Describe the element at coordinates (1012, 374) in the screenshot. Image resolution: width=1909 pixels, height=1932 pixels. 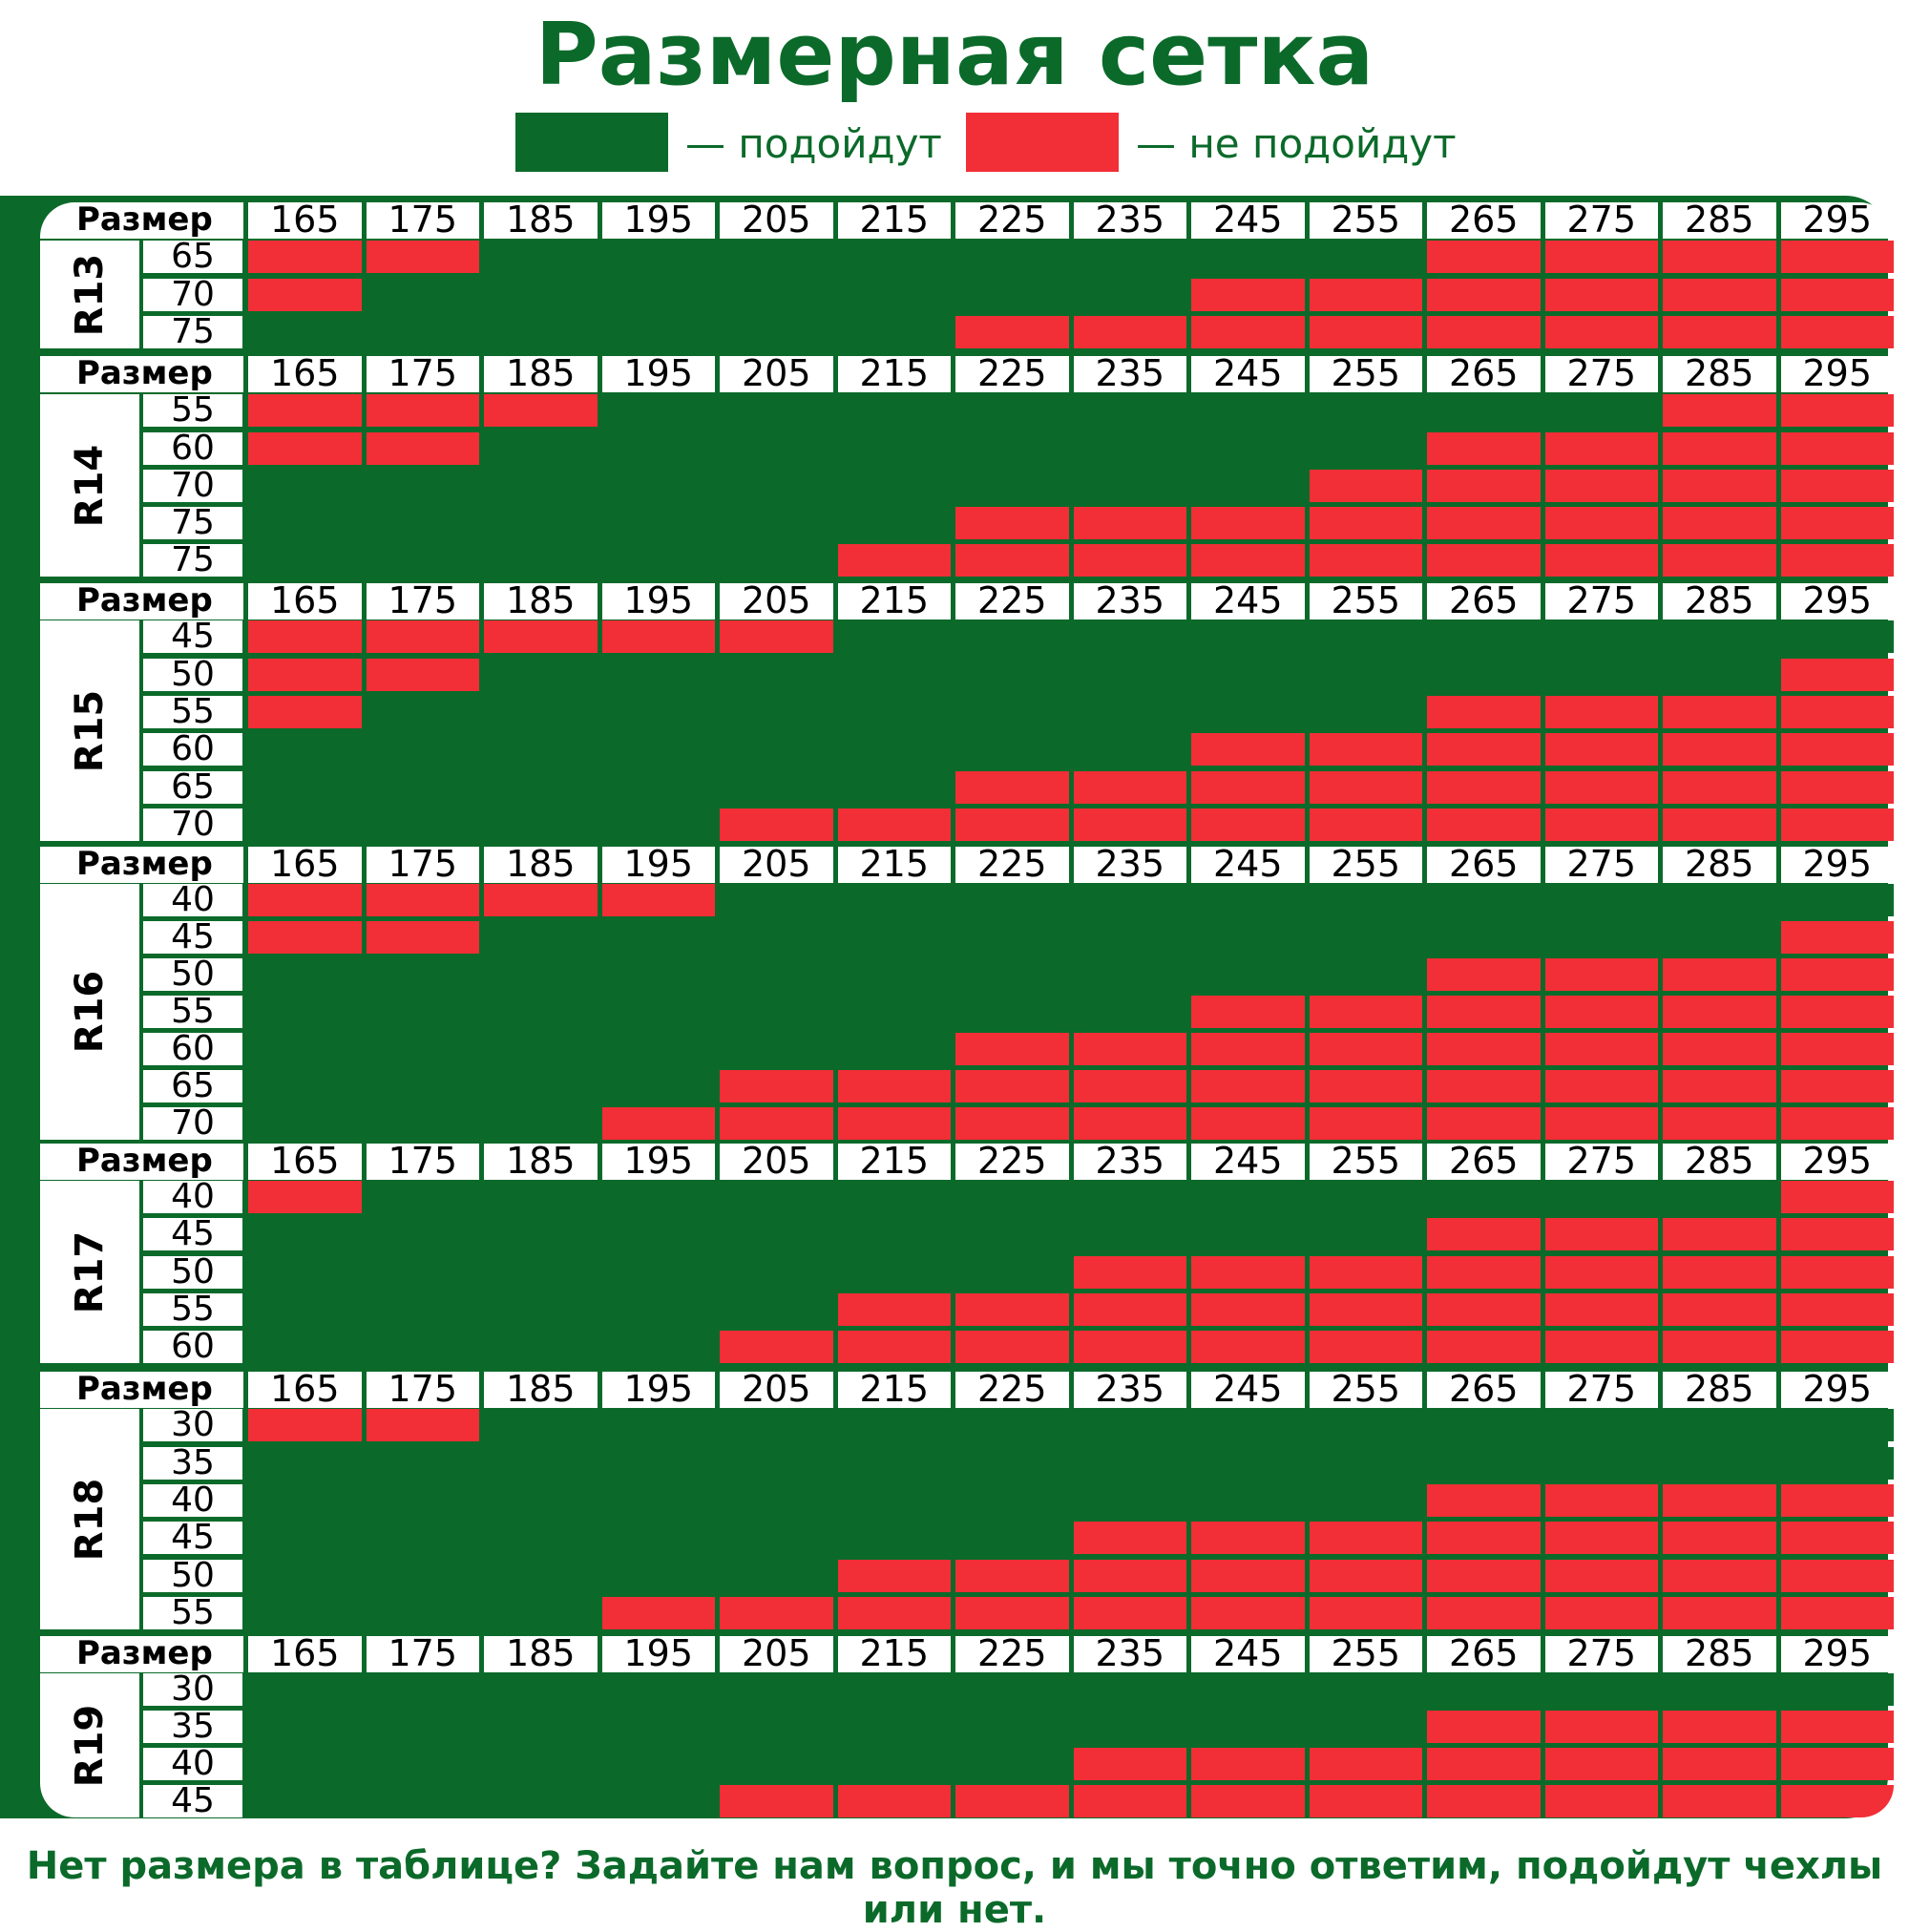
I see `width-header-225: 225` at that location.